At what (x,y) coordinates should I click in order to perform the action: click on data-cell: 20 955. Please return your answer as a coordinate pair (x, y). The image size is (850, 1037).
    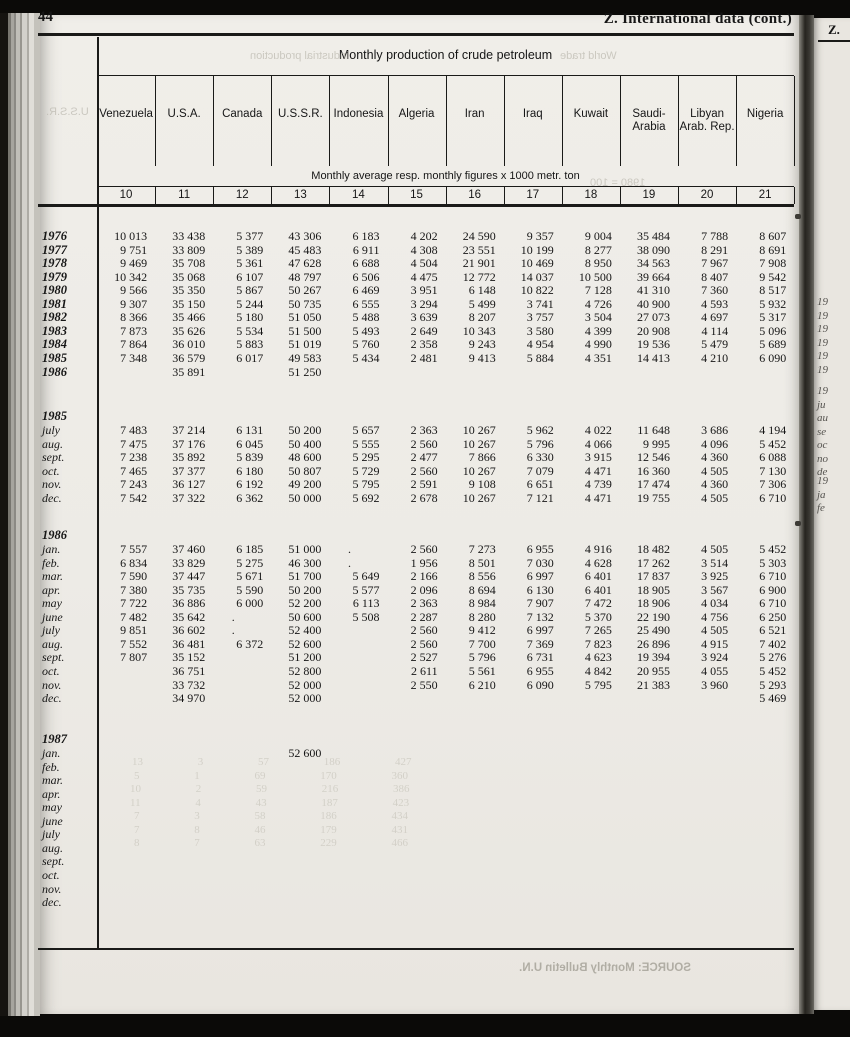
    Looking at the image, I should click on (653, 670).